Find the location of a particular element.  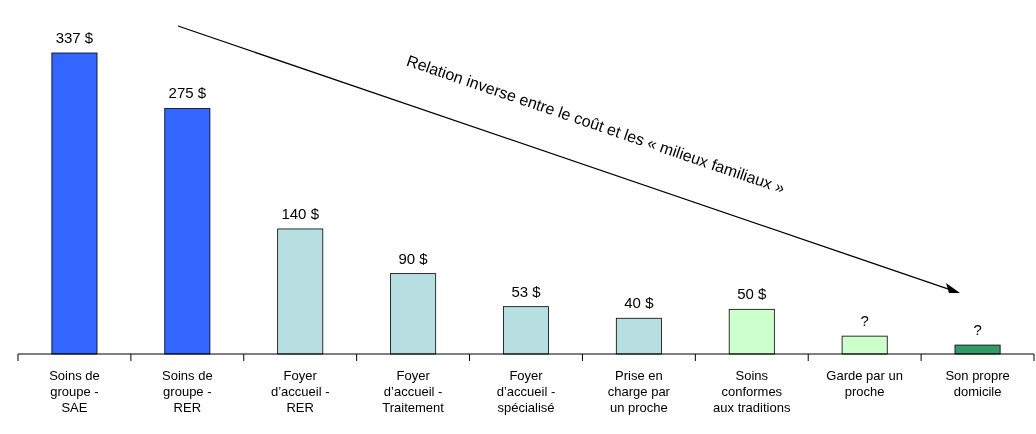

x-tick-label: Foyer d’accueil - Traitement is located at coordinates (413, 391).